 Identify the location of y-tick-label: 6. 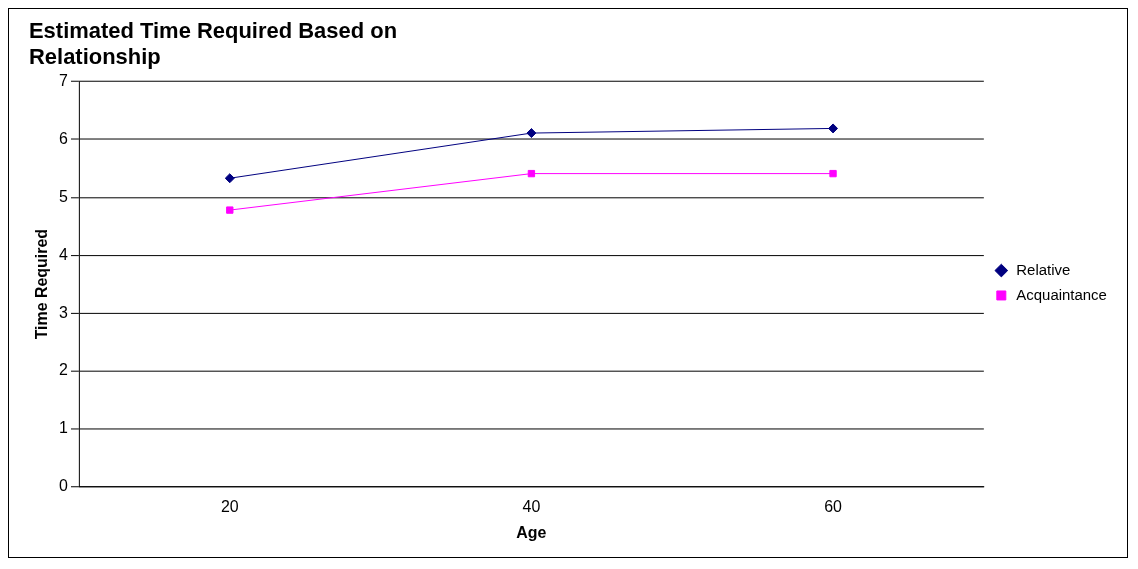
(64, 138).